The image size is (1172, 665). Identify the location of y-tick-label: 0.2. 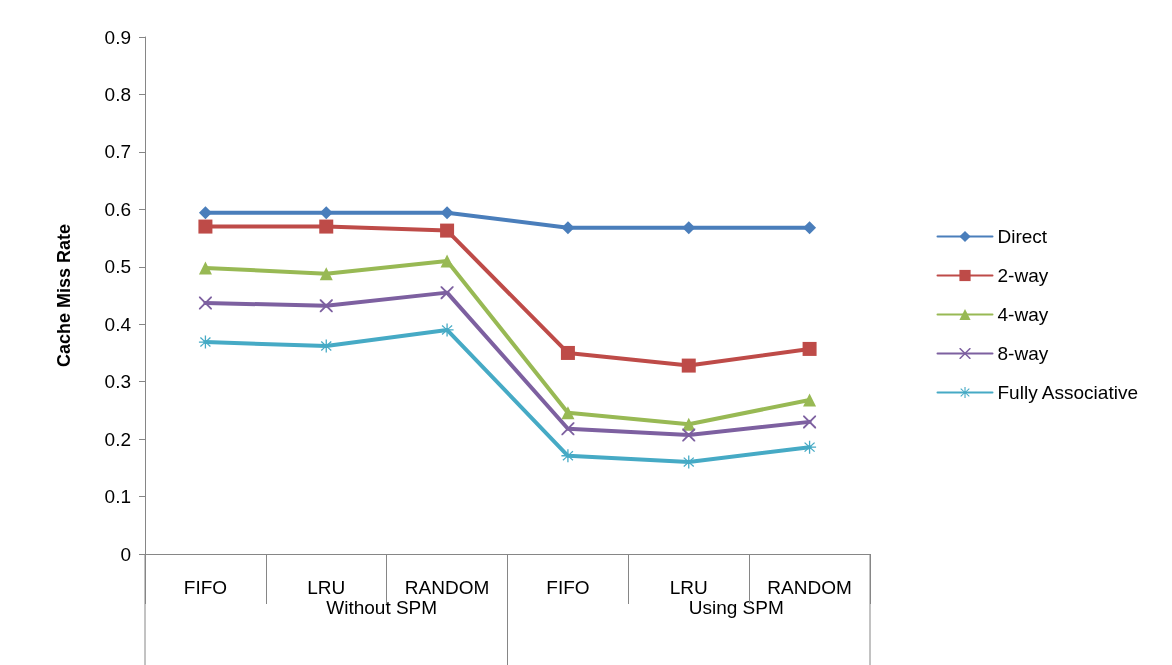
(117, 439).